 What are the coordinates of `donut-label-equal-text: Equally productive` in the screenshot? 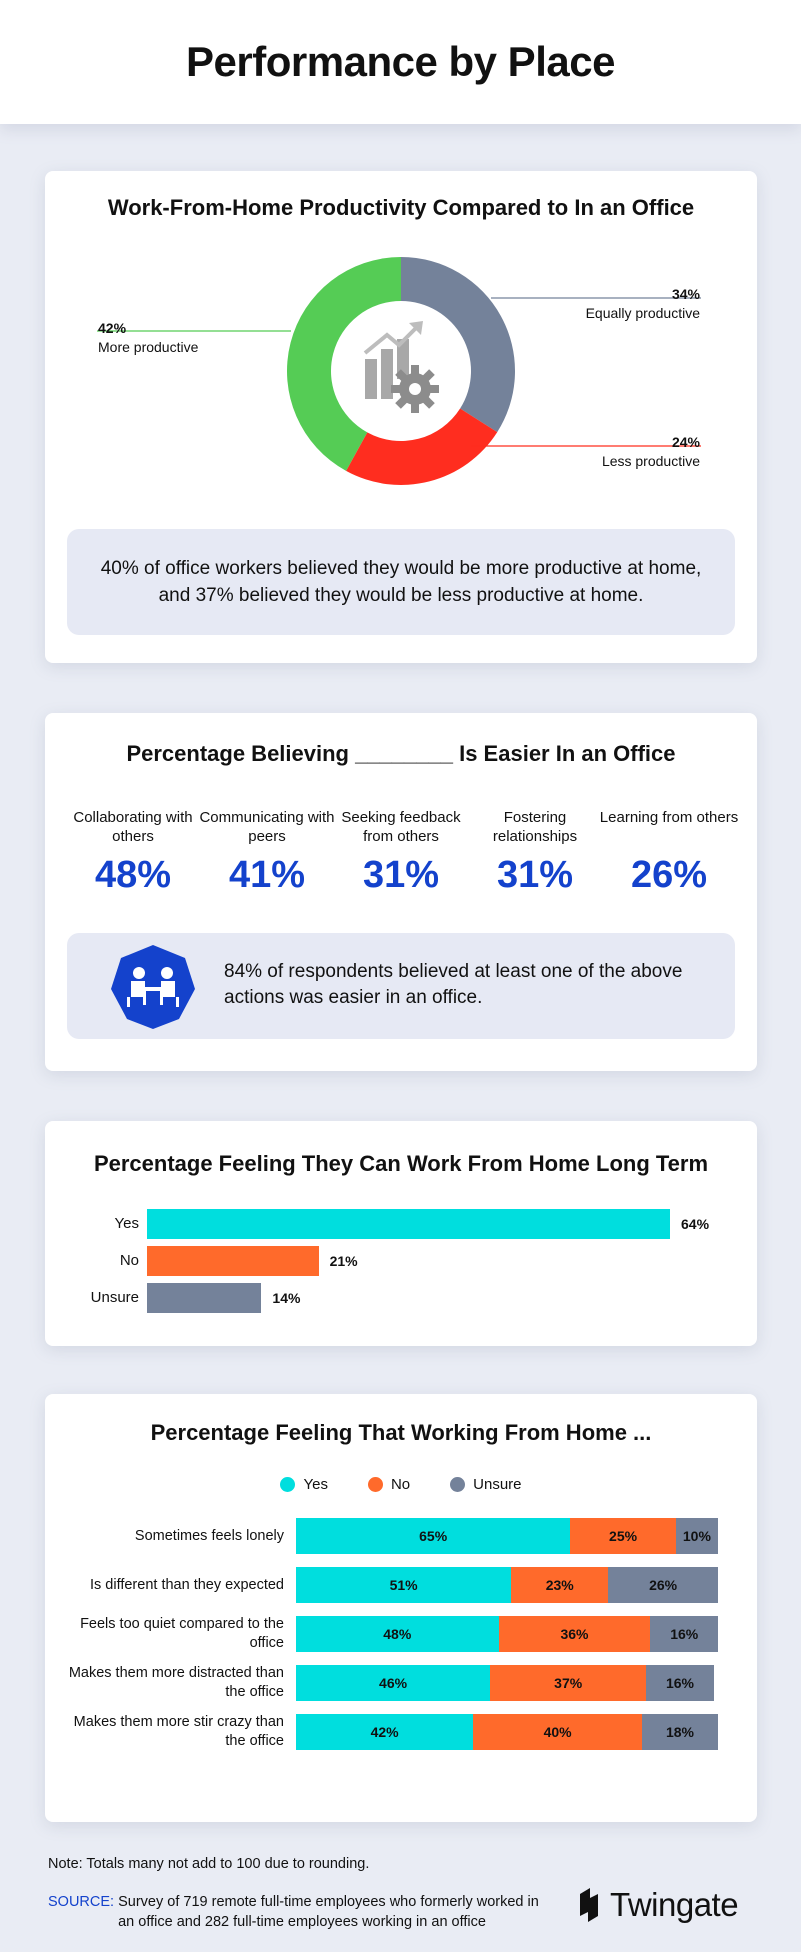 It's located at (642, 313).